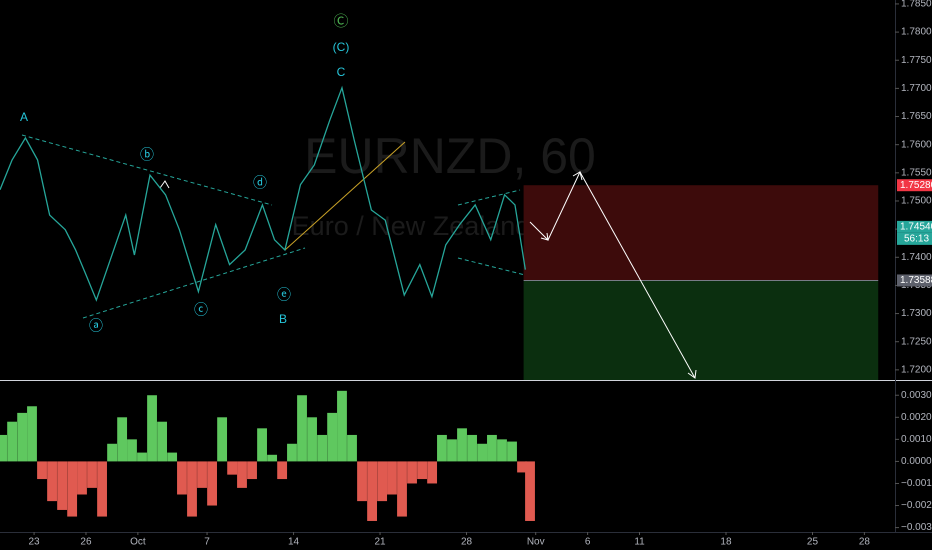  Describe the element at coordinates (916, 257) in the screenshot. I see `y-tick-label: 1.74000` at that location.